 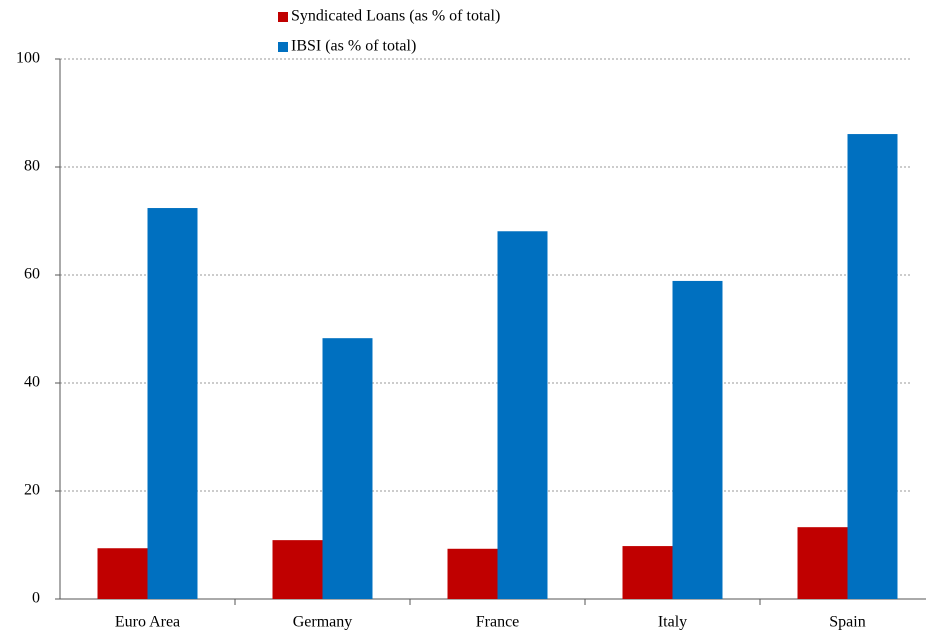 What do you see at coordinates (323, 622) in the screenshot?
I see `x-tick-label: Germany` at bounding box center [323, 622].